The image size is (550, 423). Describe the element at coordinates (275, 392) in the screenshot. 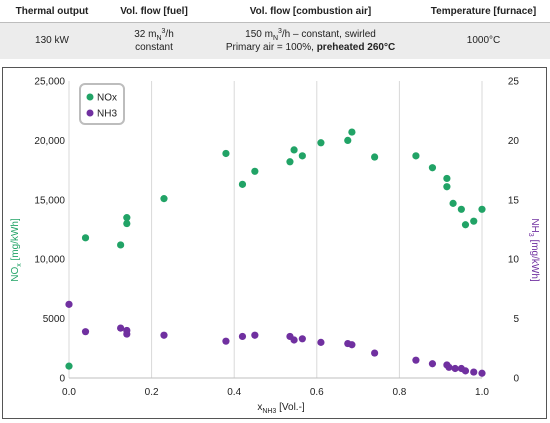

I see `x-tick-labels: 0.0 0.2 0.4 0.6 0.8 1.0` at that location.